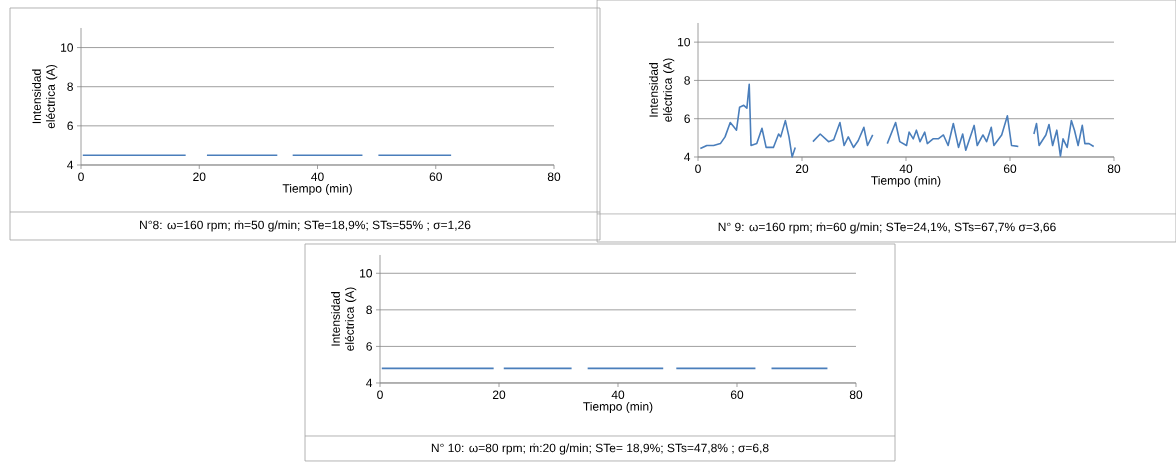 The height and width of the screenshot is (462, 1176). I want to click on text: N° 10: ω=80 rpm; ṁ:20 g/min; STe= 18,9%; STs=47,8% ; σ=6,8, so click(600, 449).